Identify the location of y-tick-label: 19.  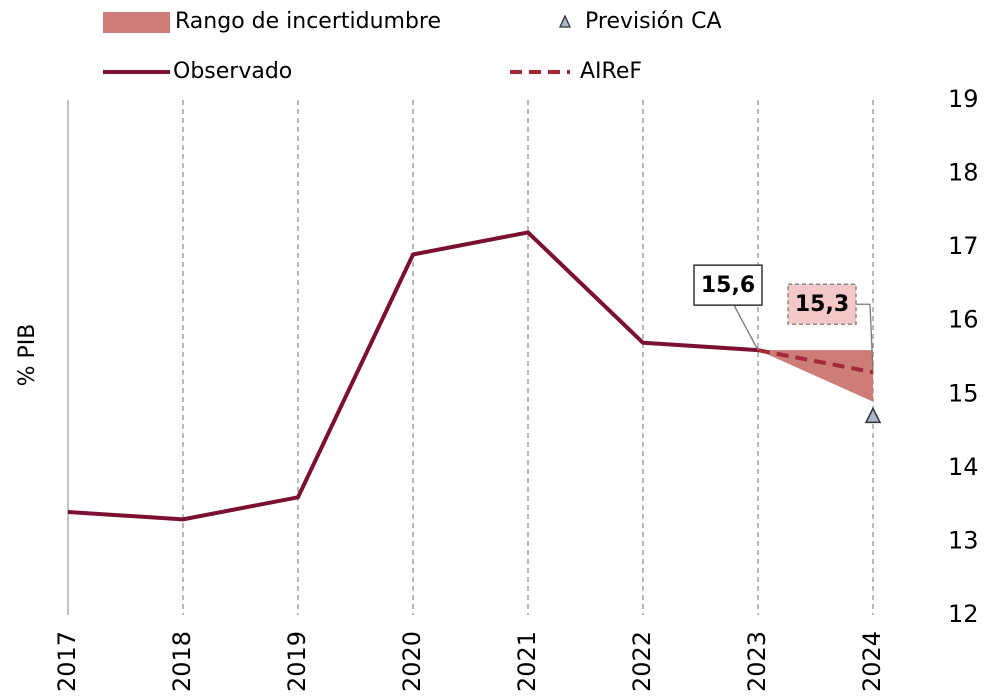
(963, 99).